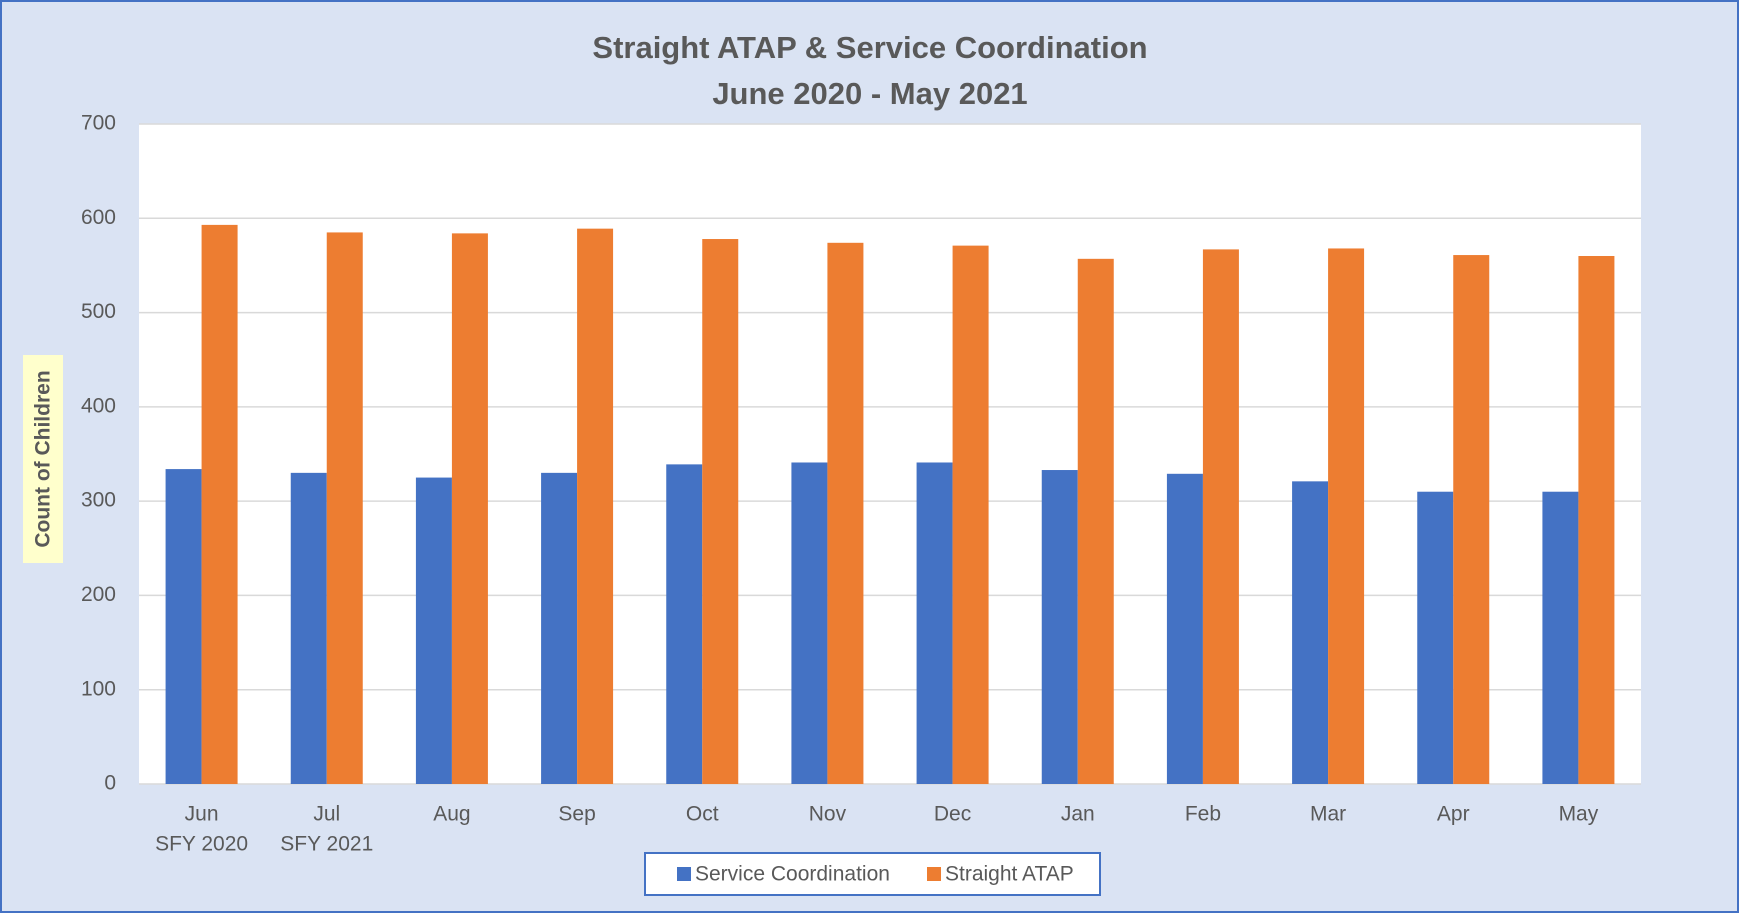 The image size is (1739, 913). What do you see at coordinates (98, 688) in the screenshot?
I see `y-tick-label: 100` at bounding box center [98, 688].